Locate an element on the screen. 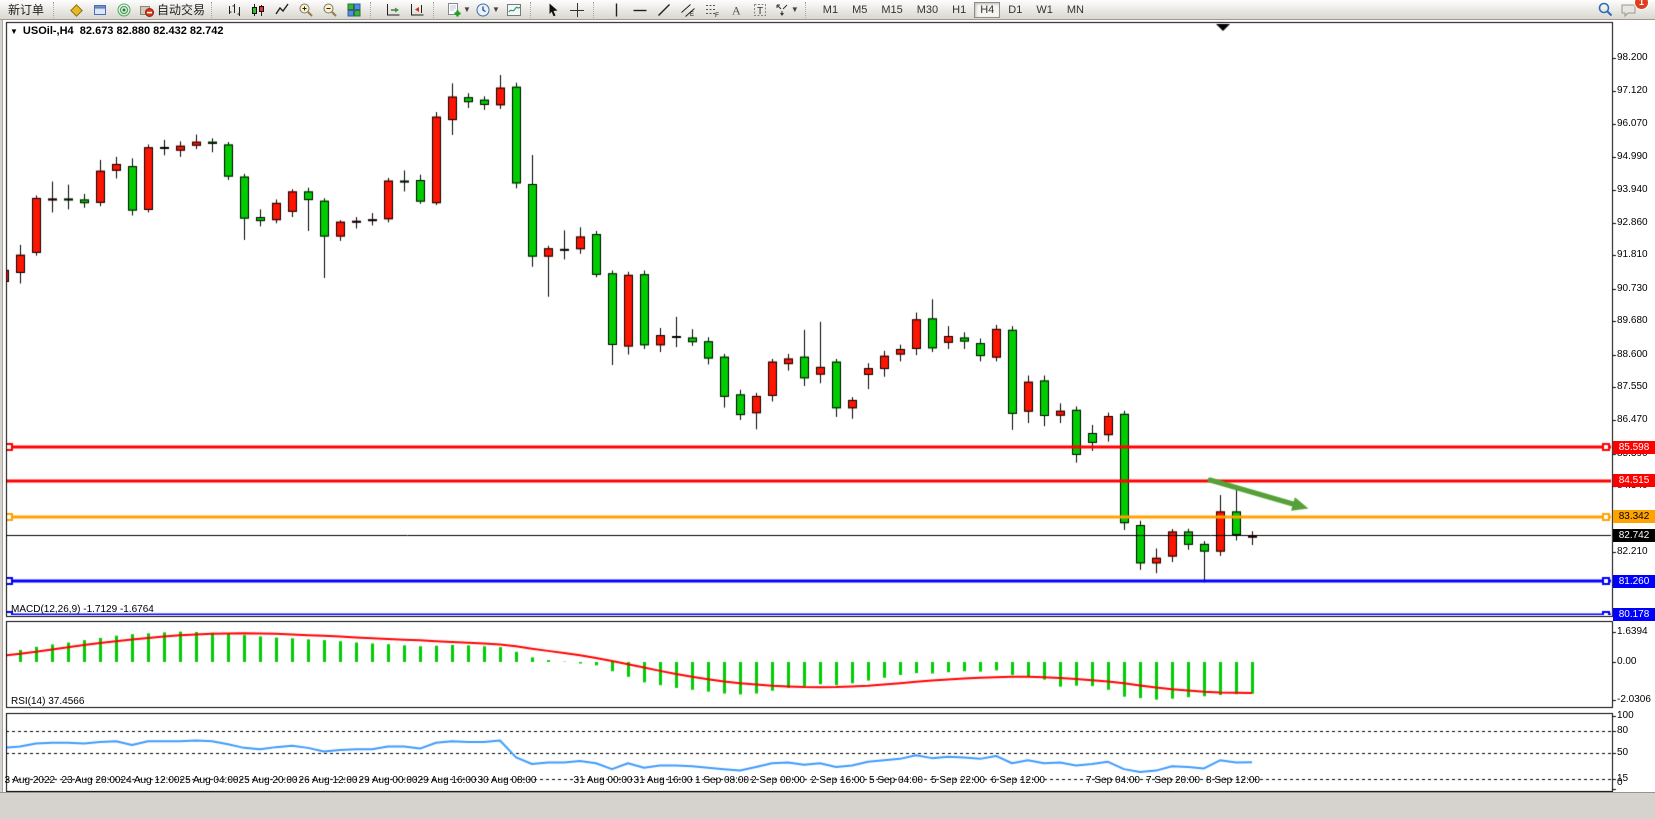 This screenshot has width=1655, height=819. new-chart-button: ▼ is located at coordinates (458, 10).